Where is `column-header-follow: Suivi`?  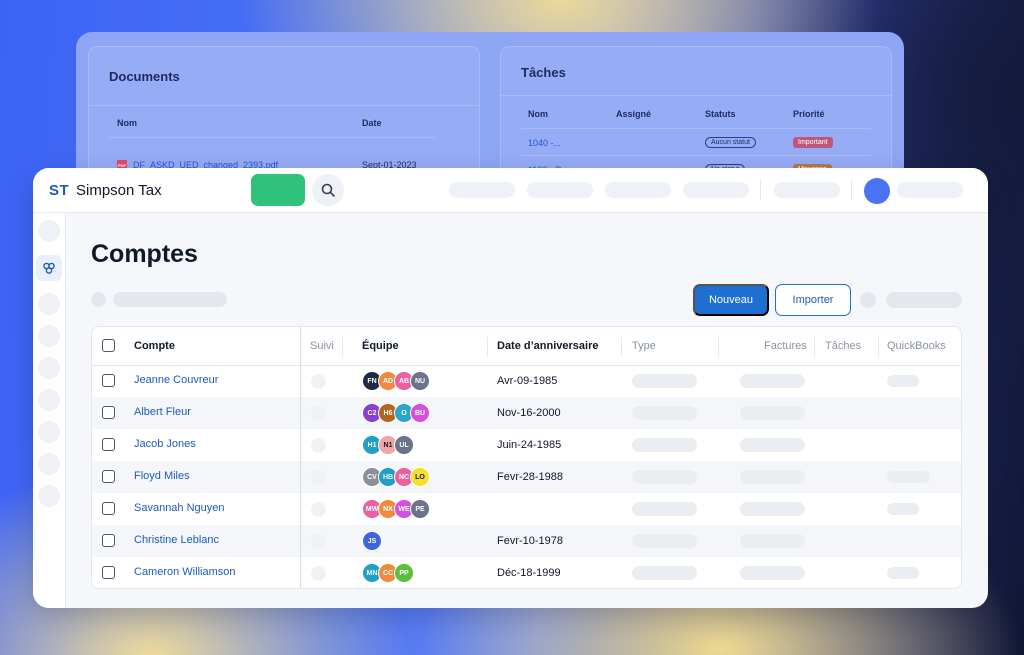
column-header-follow: Suivi is located at coordinates (322, 346).